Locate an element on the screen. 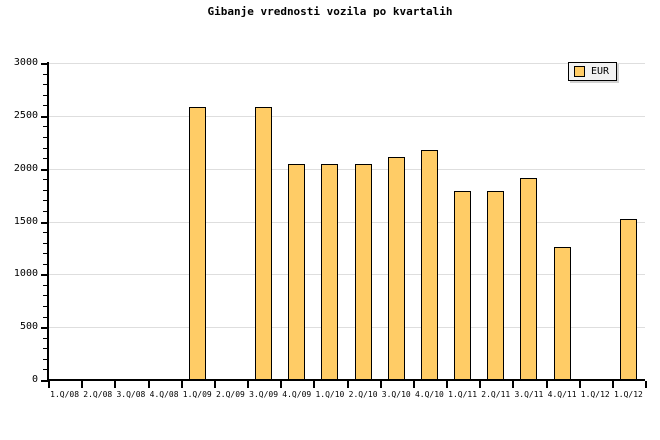 This screenshot has width=660, height=440. y-axis-label: 500 is located at coordinates (28, 327).